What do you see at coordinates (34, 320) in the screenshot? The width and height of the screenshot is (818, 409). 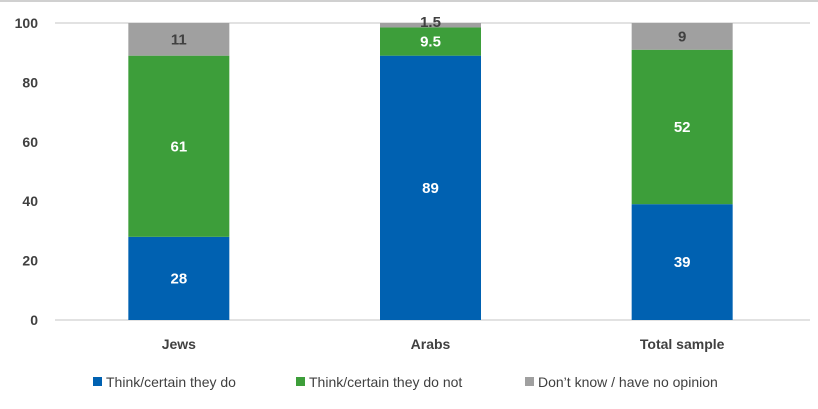 I see `y-tick-label: 0` at bounding box center [34, 320].